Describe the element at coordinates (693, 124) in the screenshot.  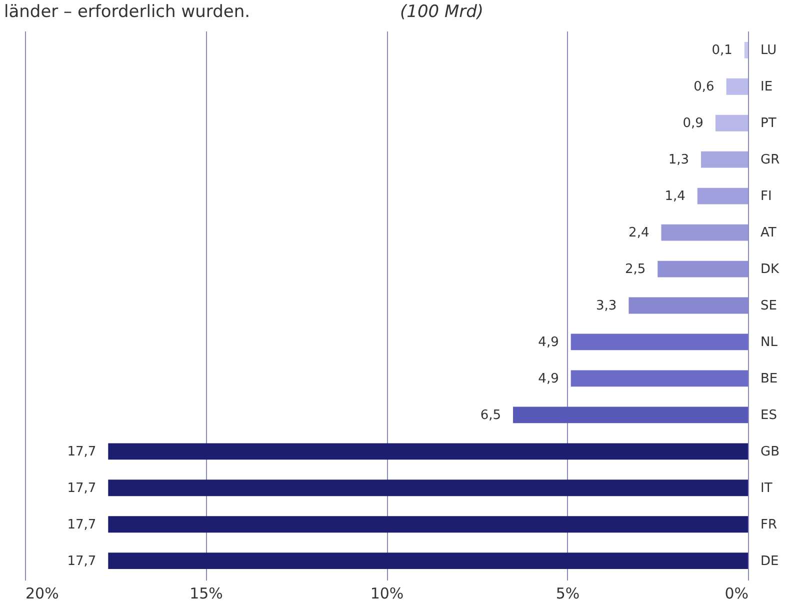
I see `data-label: 0,9` at that location.